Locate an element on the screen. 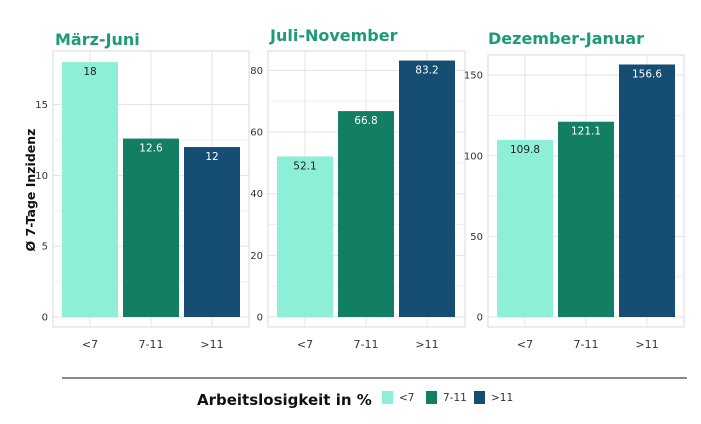 The width and height of the screenshot is (701, 424). legend-label: >11 is located at coordinates (502, 398).